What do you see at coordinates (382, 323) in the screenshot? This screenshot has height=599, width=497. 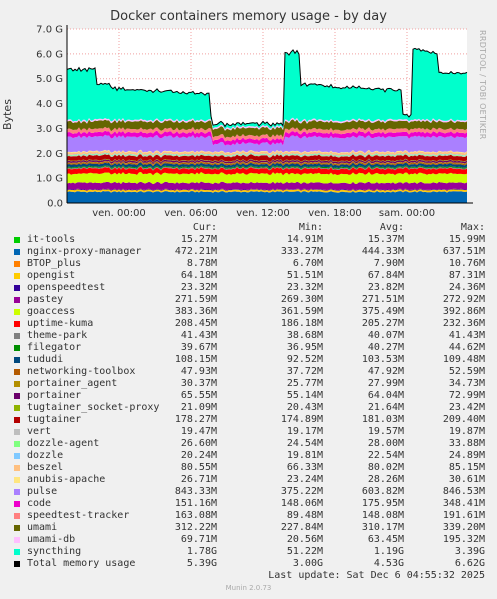 I see `value-avg: 205.27M` at bounding box center [382, 323].